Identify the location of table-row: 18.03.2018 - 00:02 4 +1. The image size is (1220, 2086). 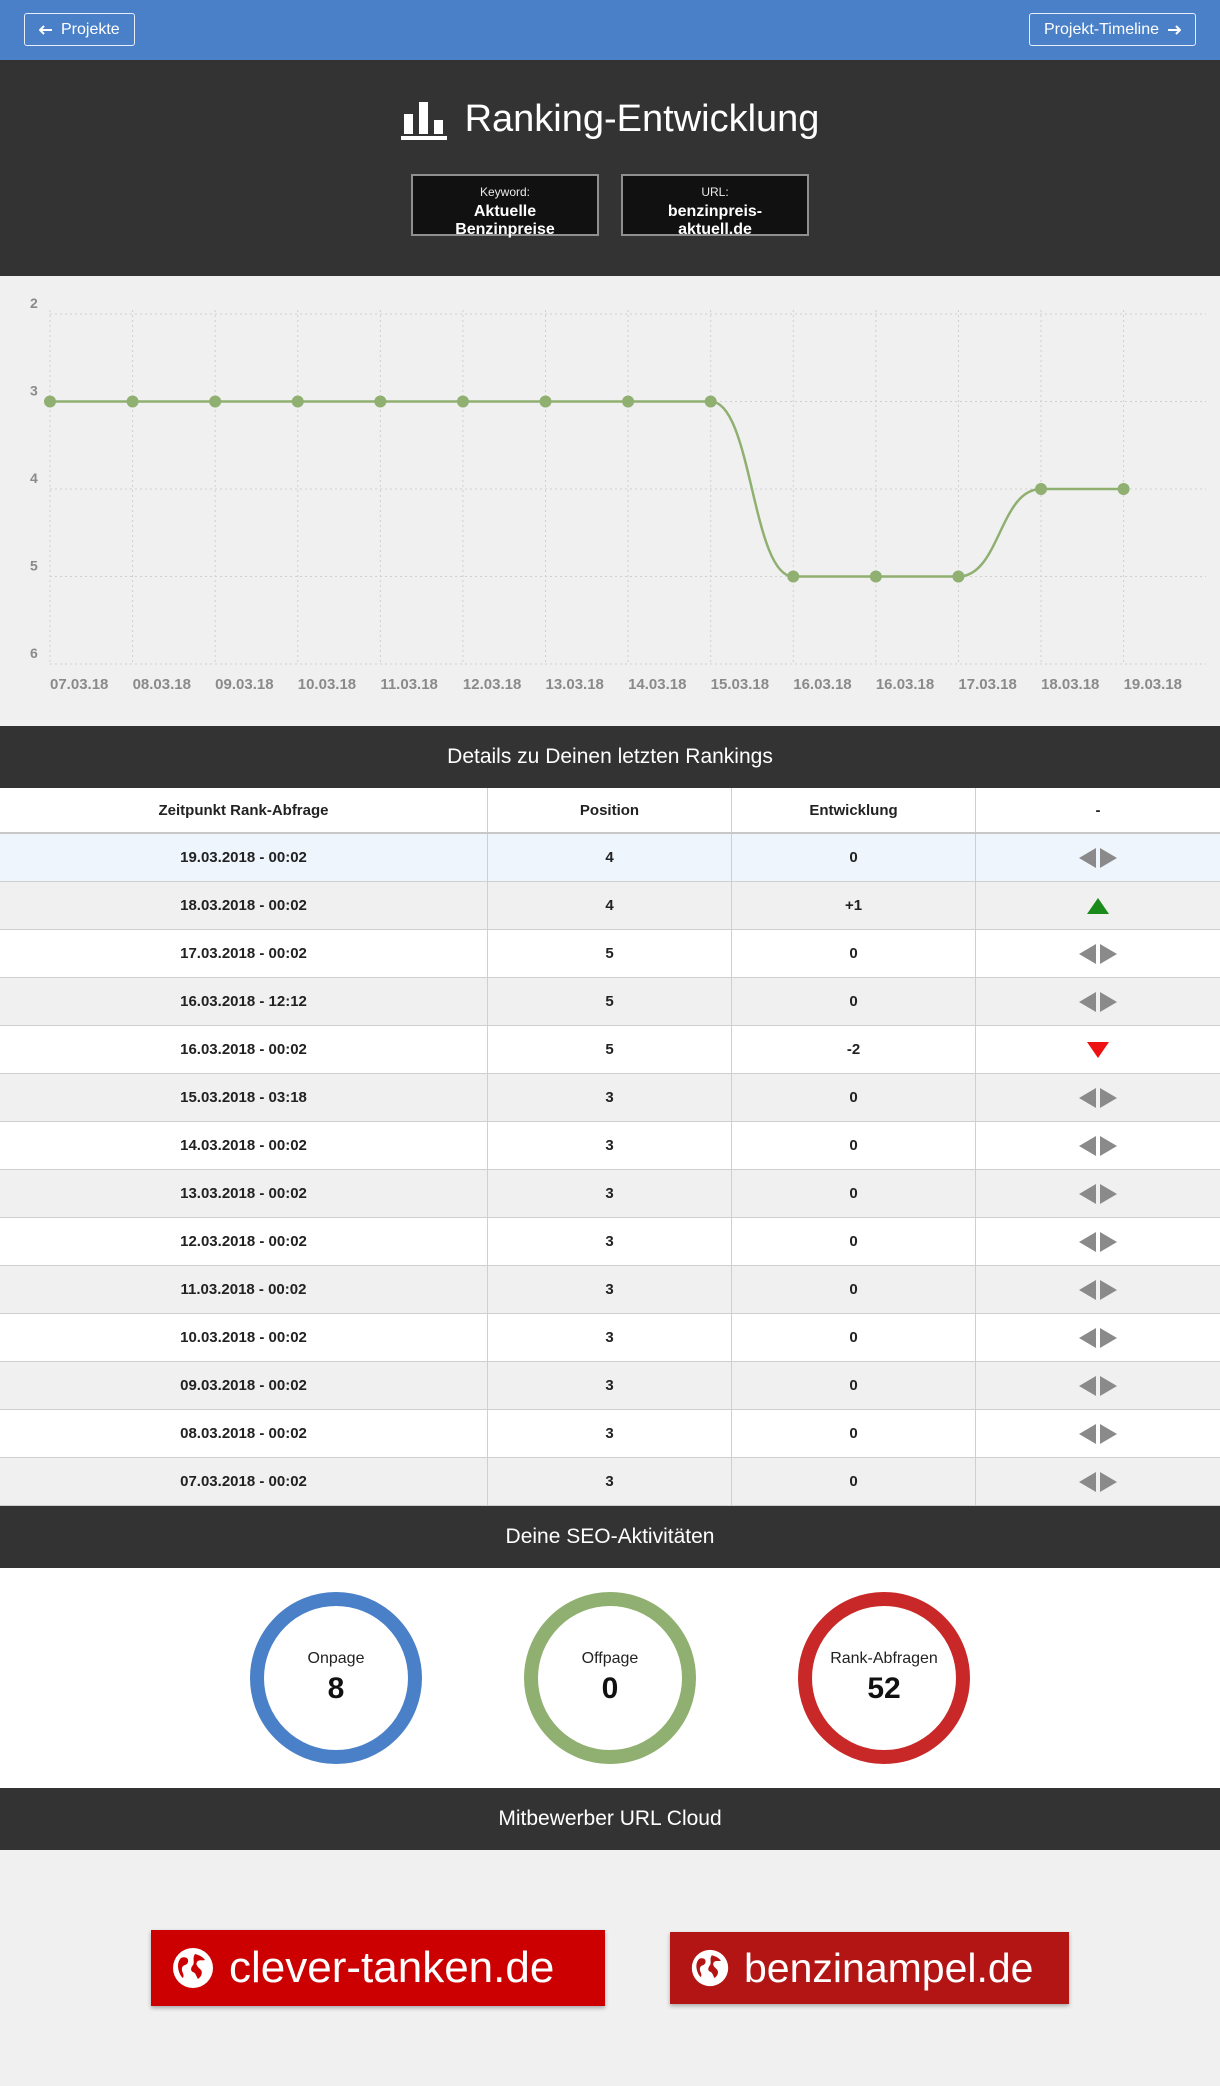
(610, 906).